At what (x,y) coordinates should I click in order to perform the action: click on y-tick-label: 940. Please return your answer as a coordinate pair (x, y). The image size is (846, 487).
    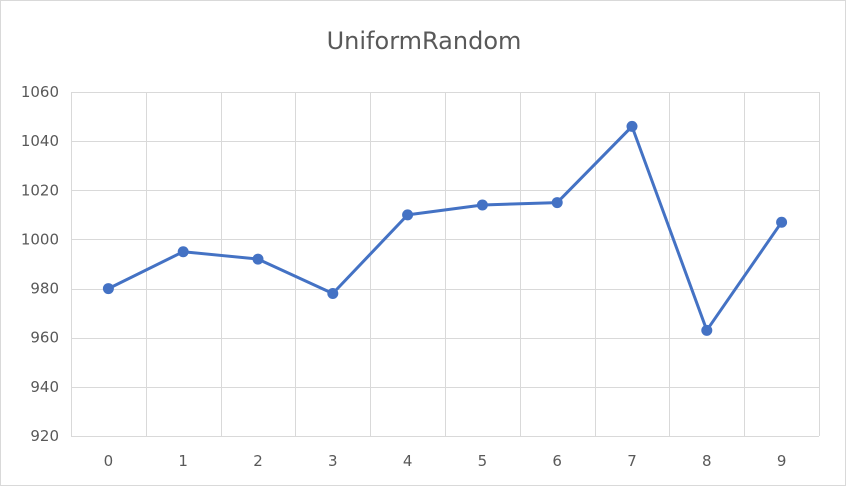
    Looking at the image, I should click on (44, 387).